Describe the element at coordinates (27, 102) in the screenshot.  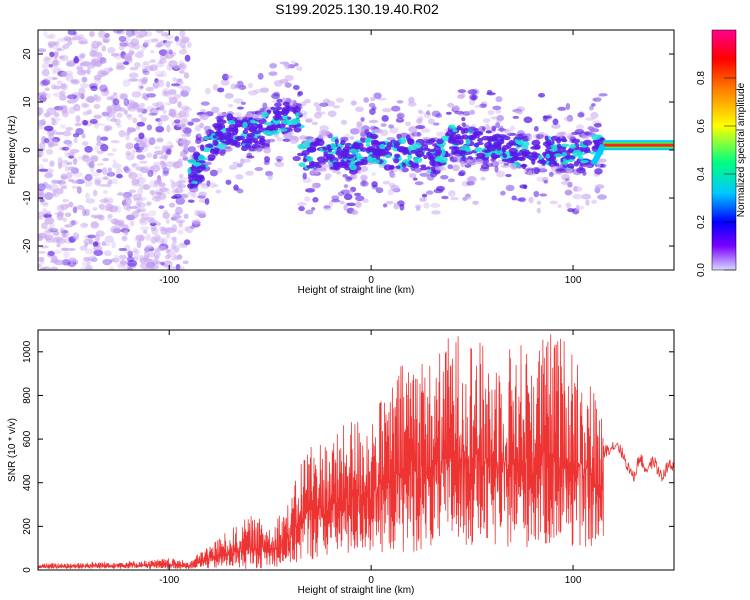
I see `y-tick-label: 10` at that location.